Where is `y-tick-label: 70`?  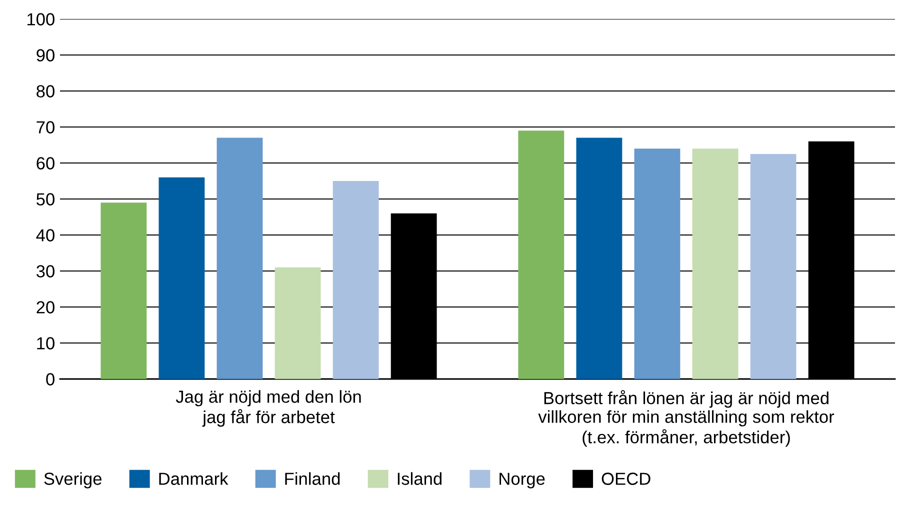
y-tick-label: 70 is located at coordinates (45, 127).